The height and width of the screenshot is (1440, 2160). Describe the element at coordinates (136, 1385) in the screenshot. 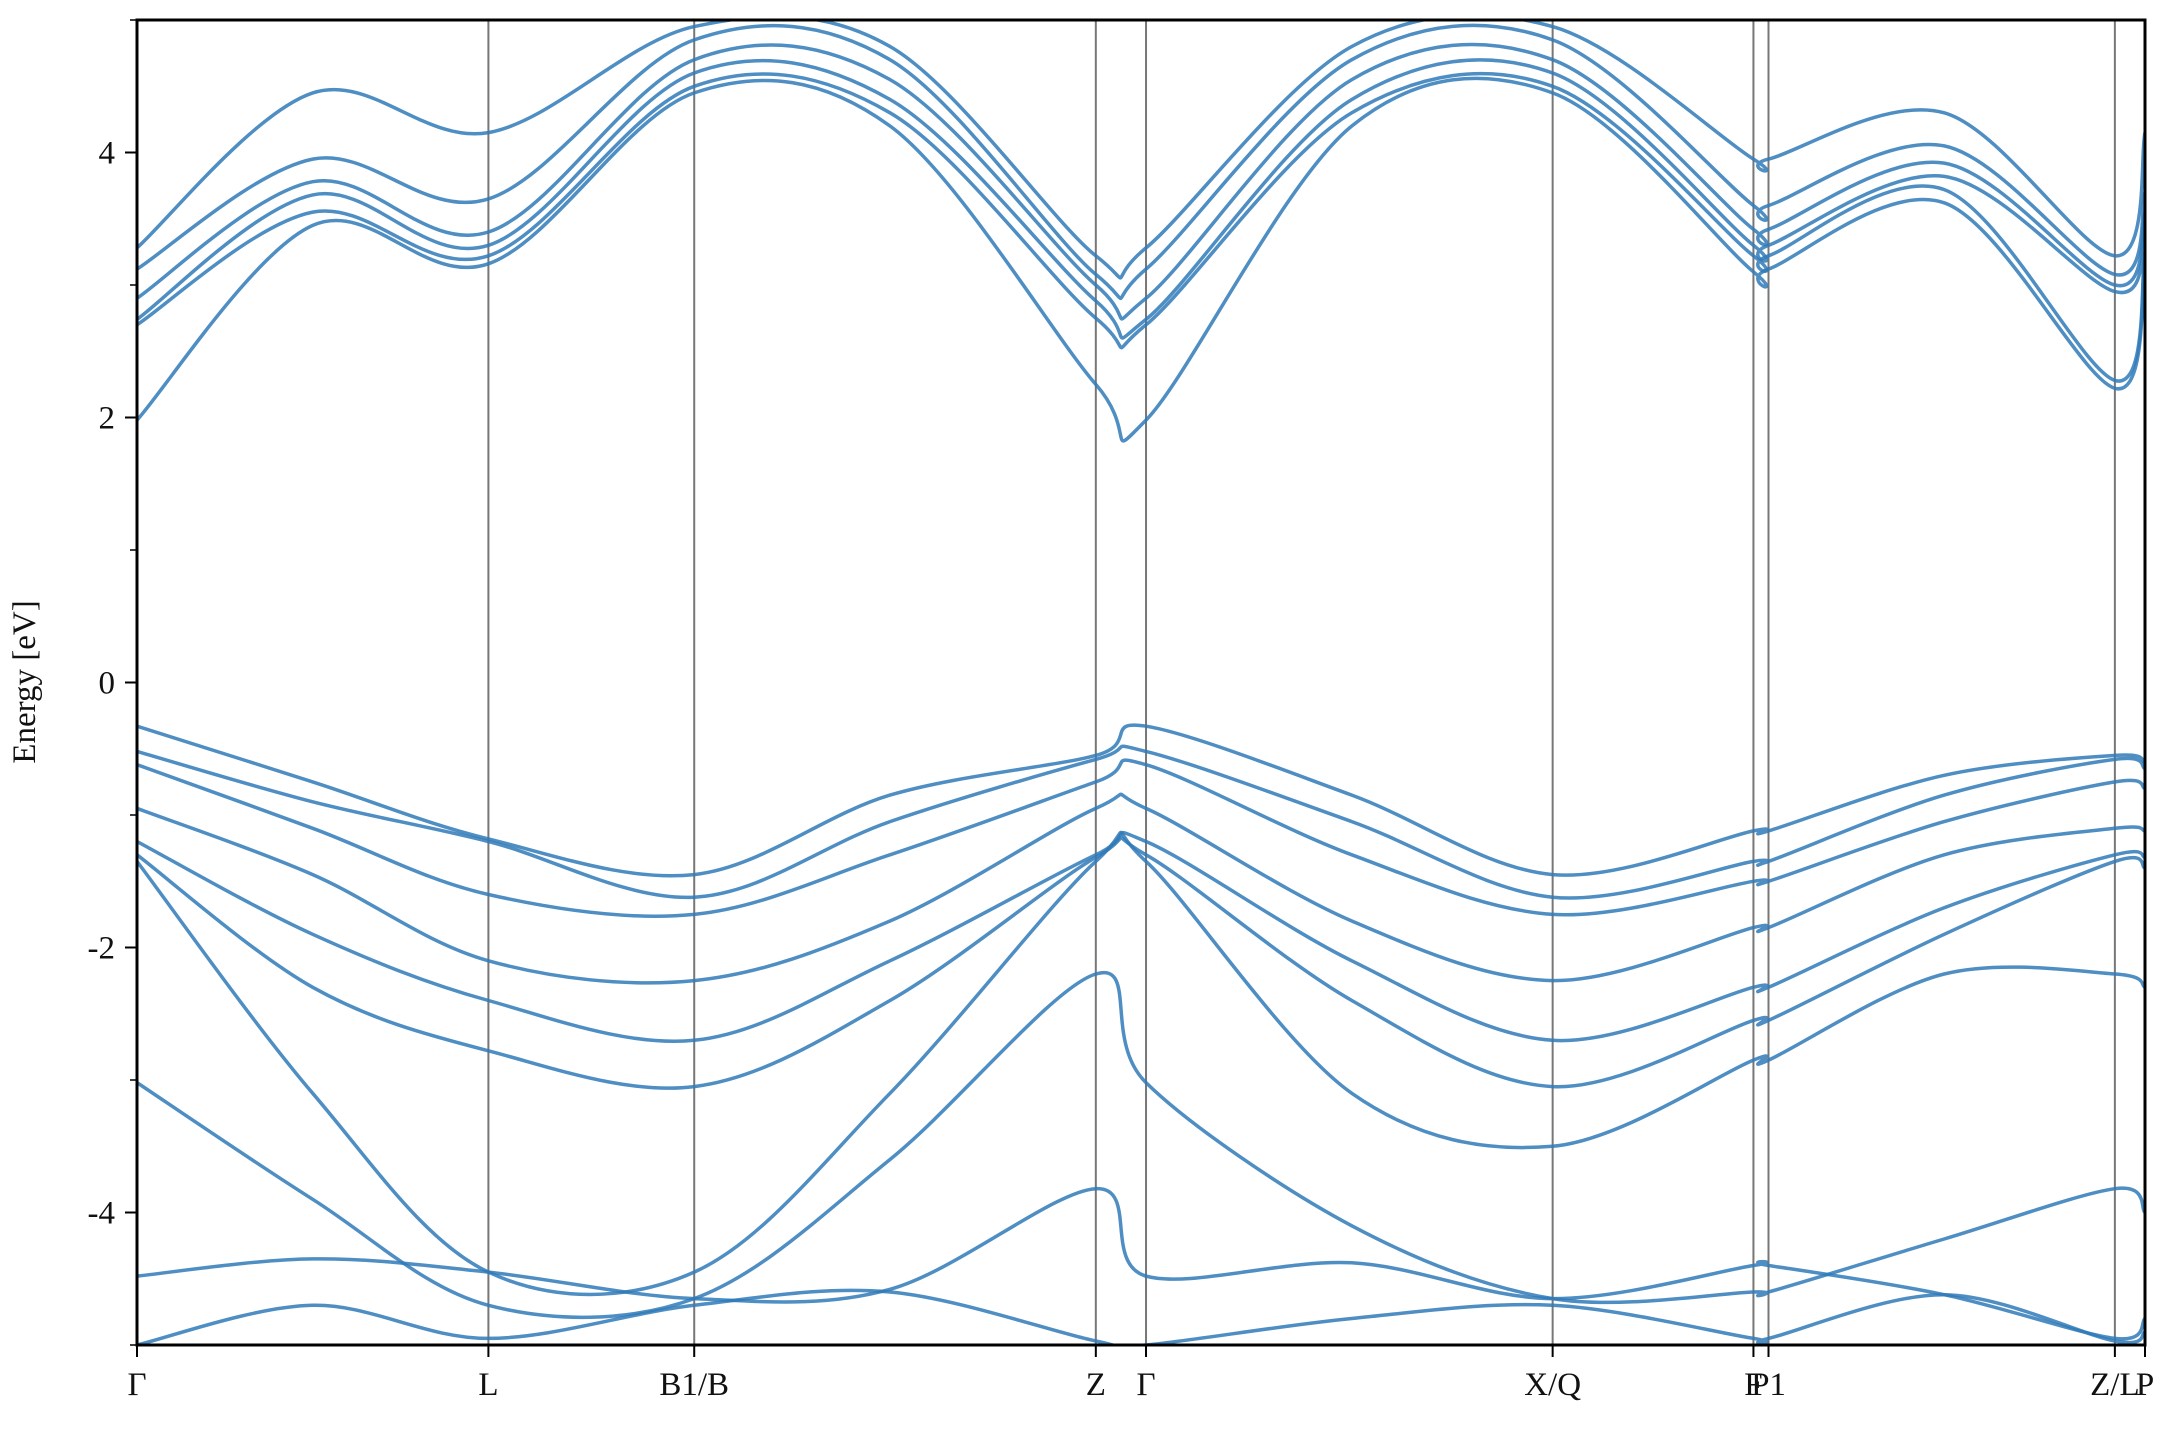

I see `x-tick-label-0: Γ` at that location.